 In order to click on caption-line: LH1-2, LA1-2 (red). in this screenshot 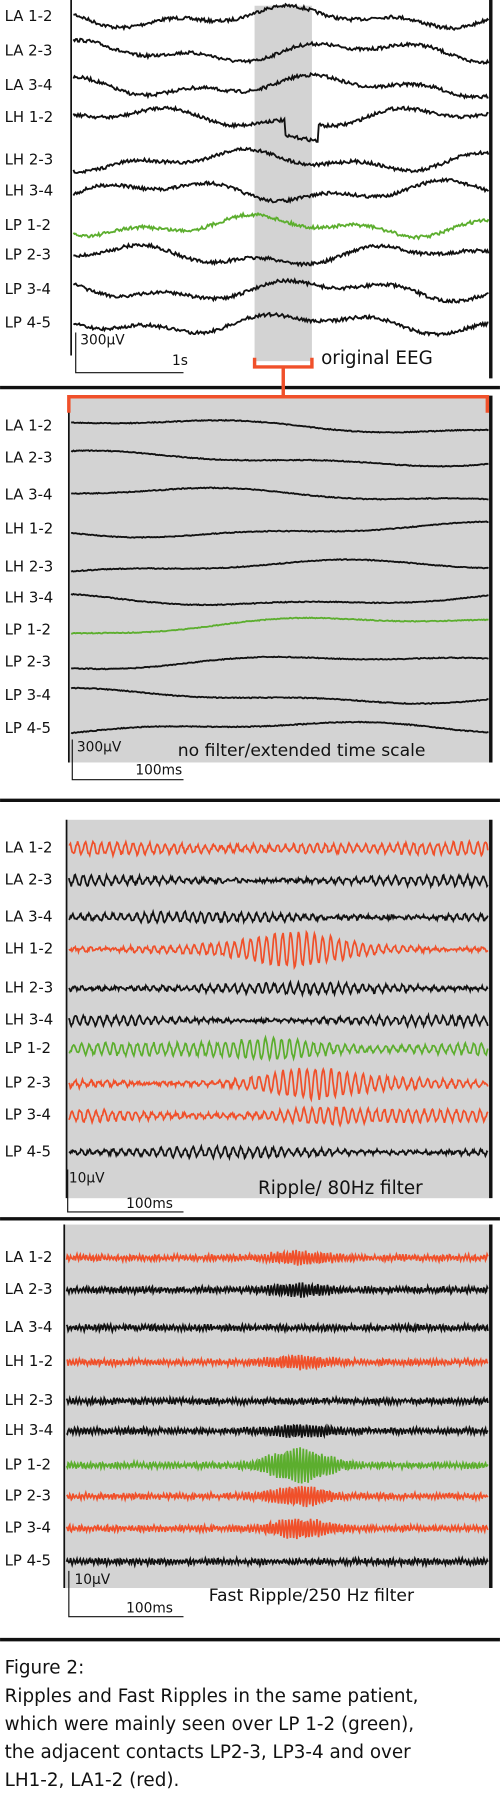, I will do `click(92, 1780)`.